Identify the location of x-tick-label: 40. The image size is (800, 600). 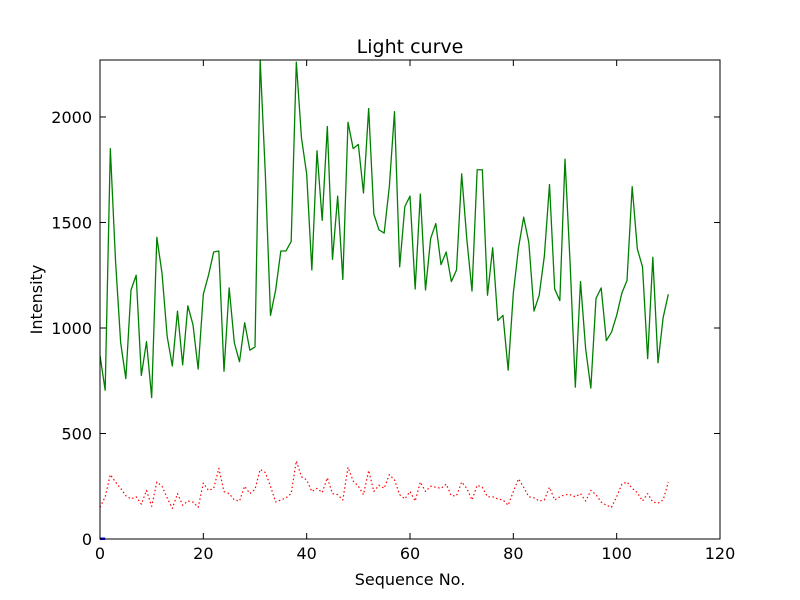
(306, 553).